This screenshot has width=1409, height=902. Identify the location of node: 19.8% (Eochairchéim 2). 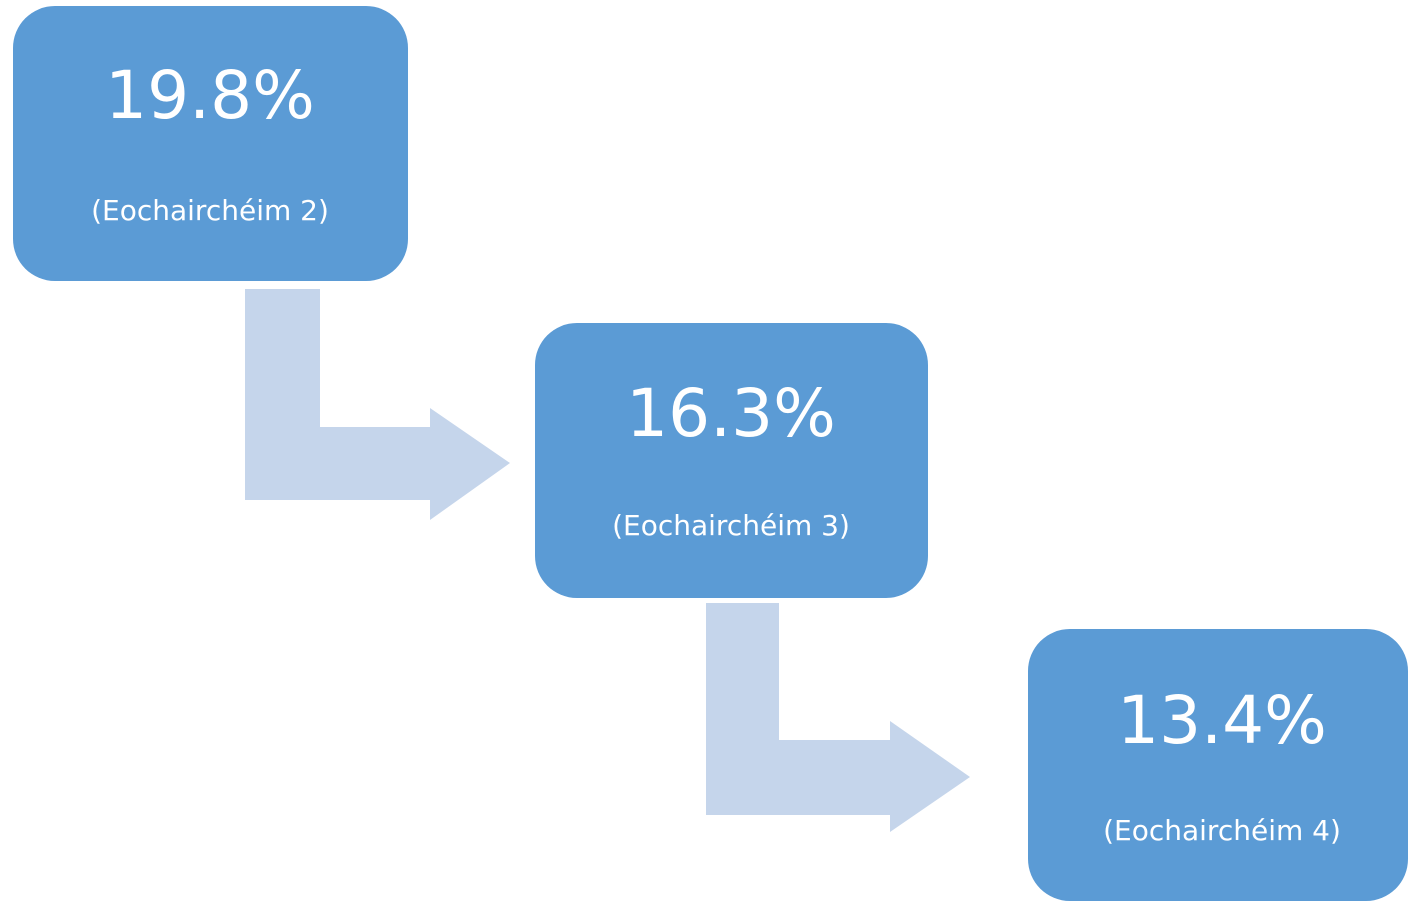
(210, 143).